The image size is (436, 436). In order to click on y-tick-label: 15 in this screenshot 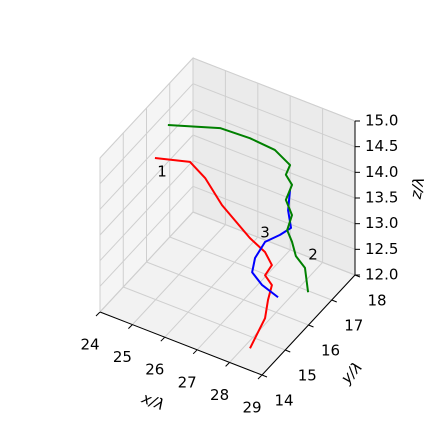, I will do `click(307, 376)`.